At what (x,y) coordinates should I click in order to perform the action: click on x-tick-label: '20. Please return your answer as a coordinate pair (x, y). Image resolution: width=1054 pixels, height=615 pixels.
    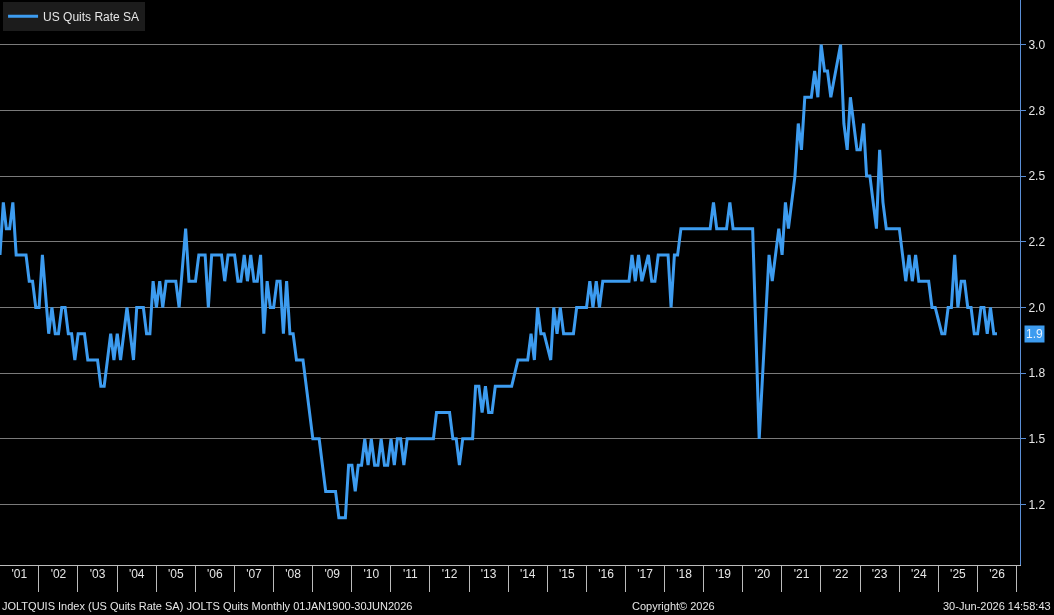
    Looking at the image, I should click on (762, 574).